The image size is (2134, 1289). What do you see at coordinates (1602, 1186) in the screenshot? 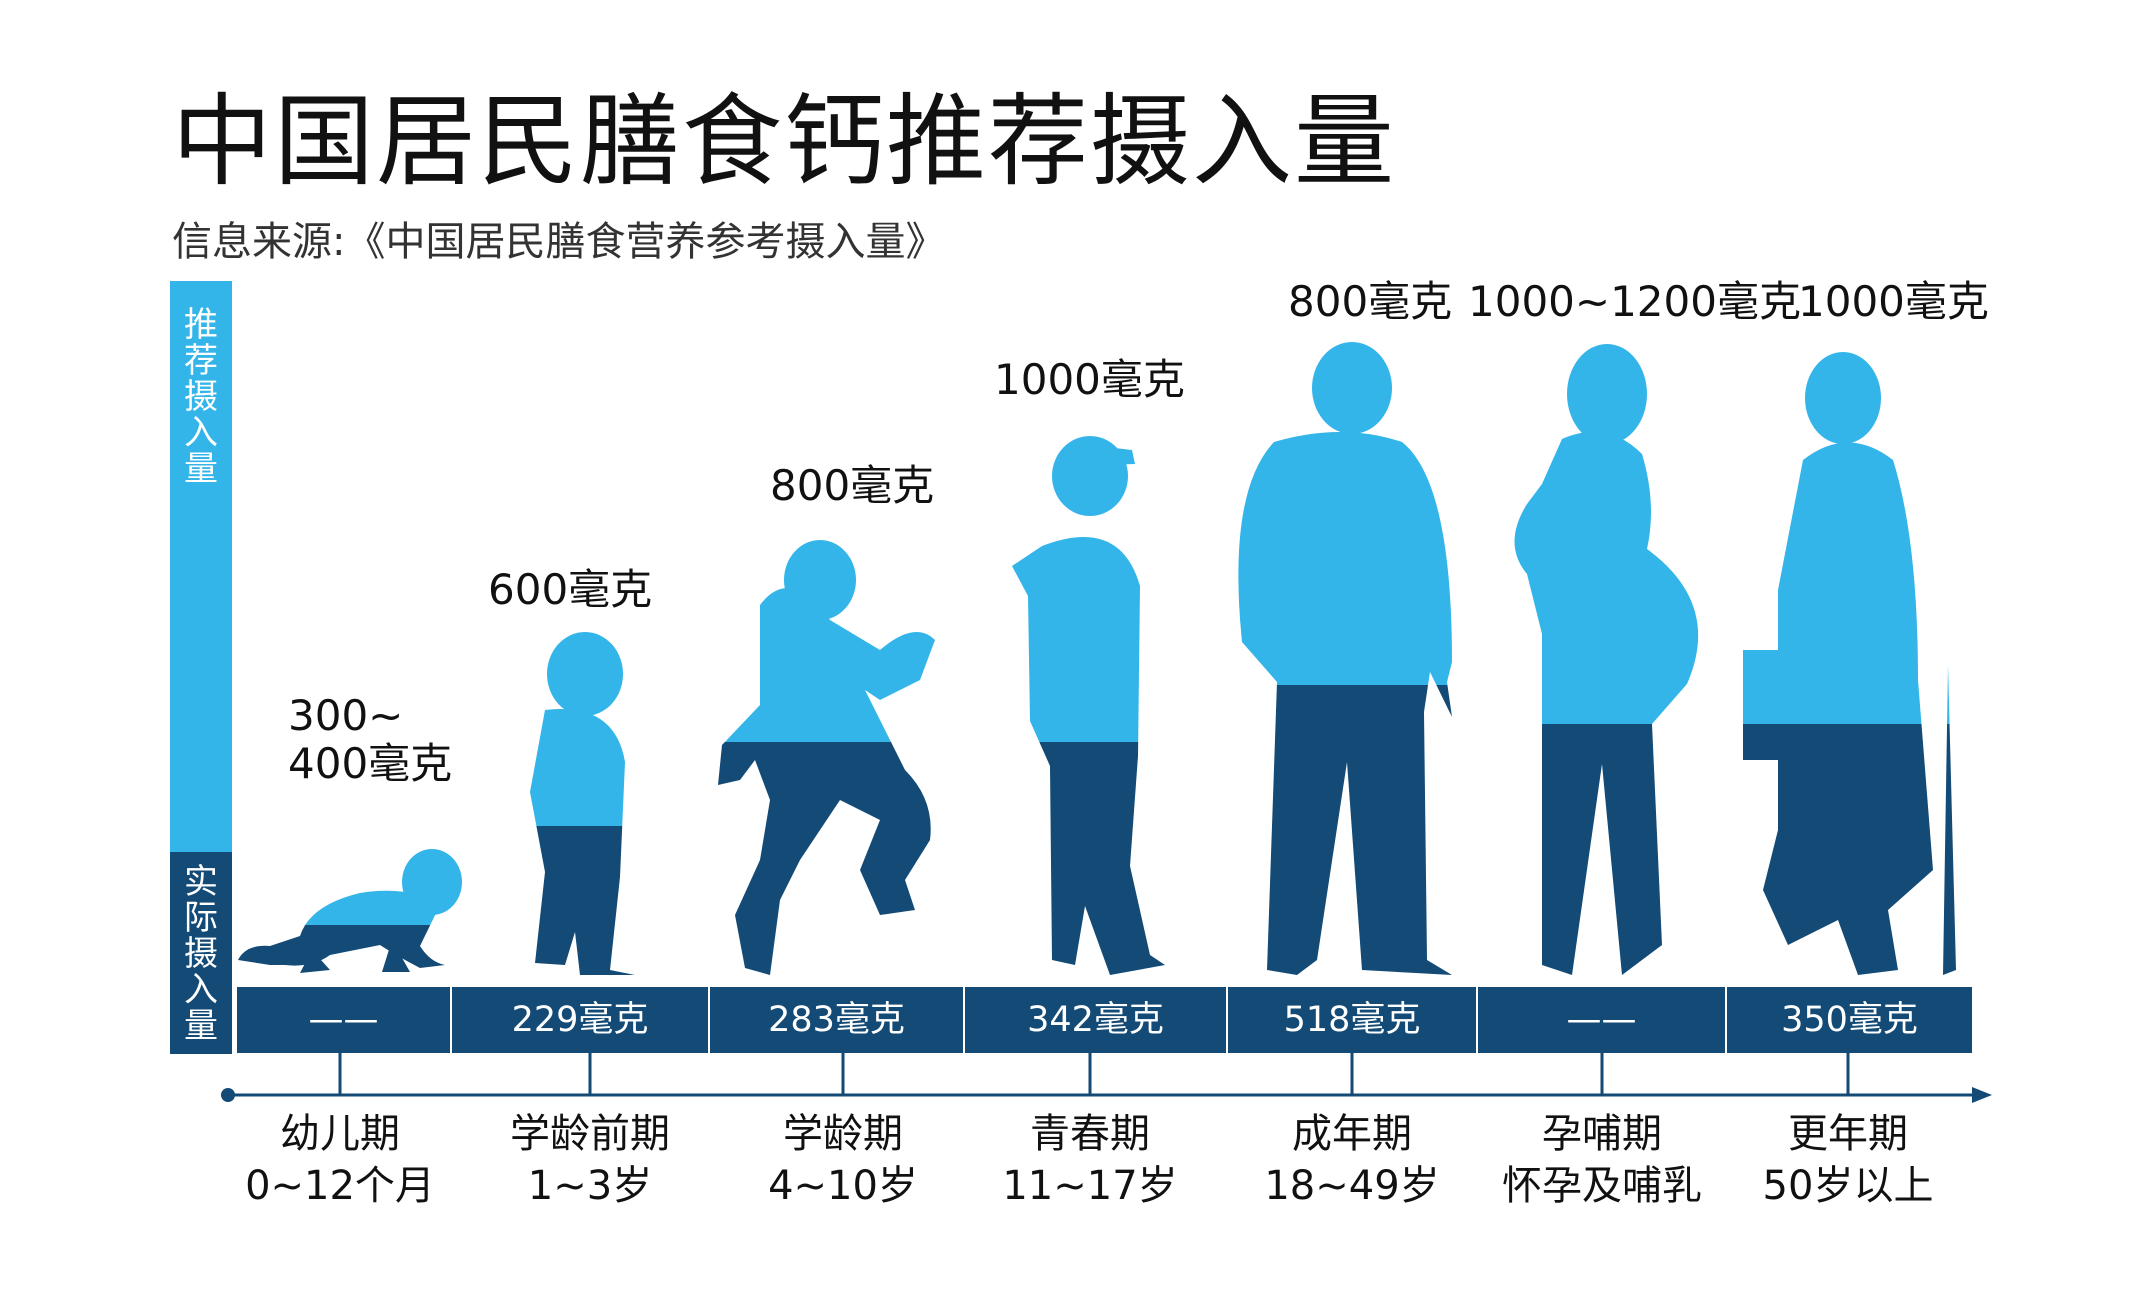
I see `stage-age: 怀孕及哺乳` at bounding box center [1602, 1186].